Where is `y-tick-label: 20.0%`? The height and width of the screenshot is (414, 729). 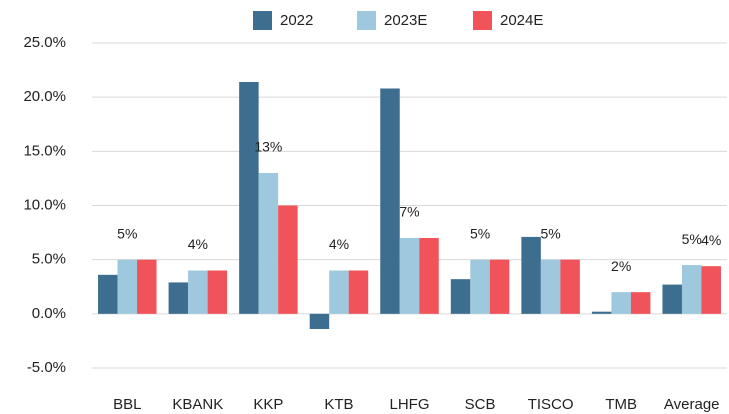
y-tick-label: 20.0% is located at coordinates (44, 96).